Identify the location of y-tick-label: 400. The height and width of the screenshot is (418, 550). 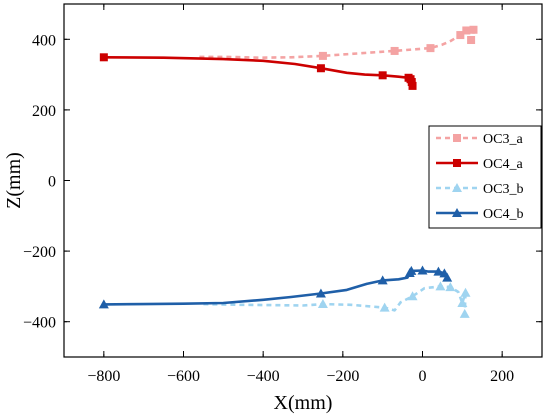
(44, 40).